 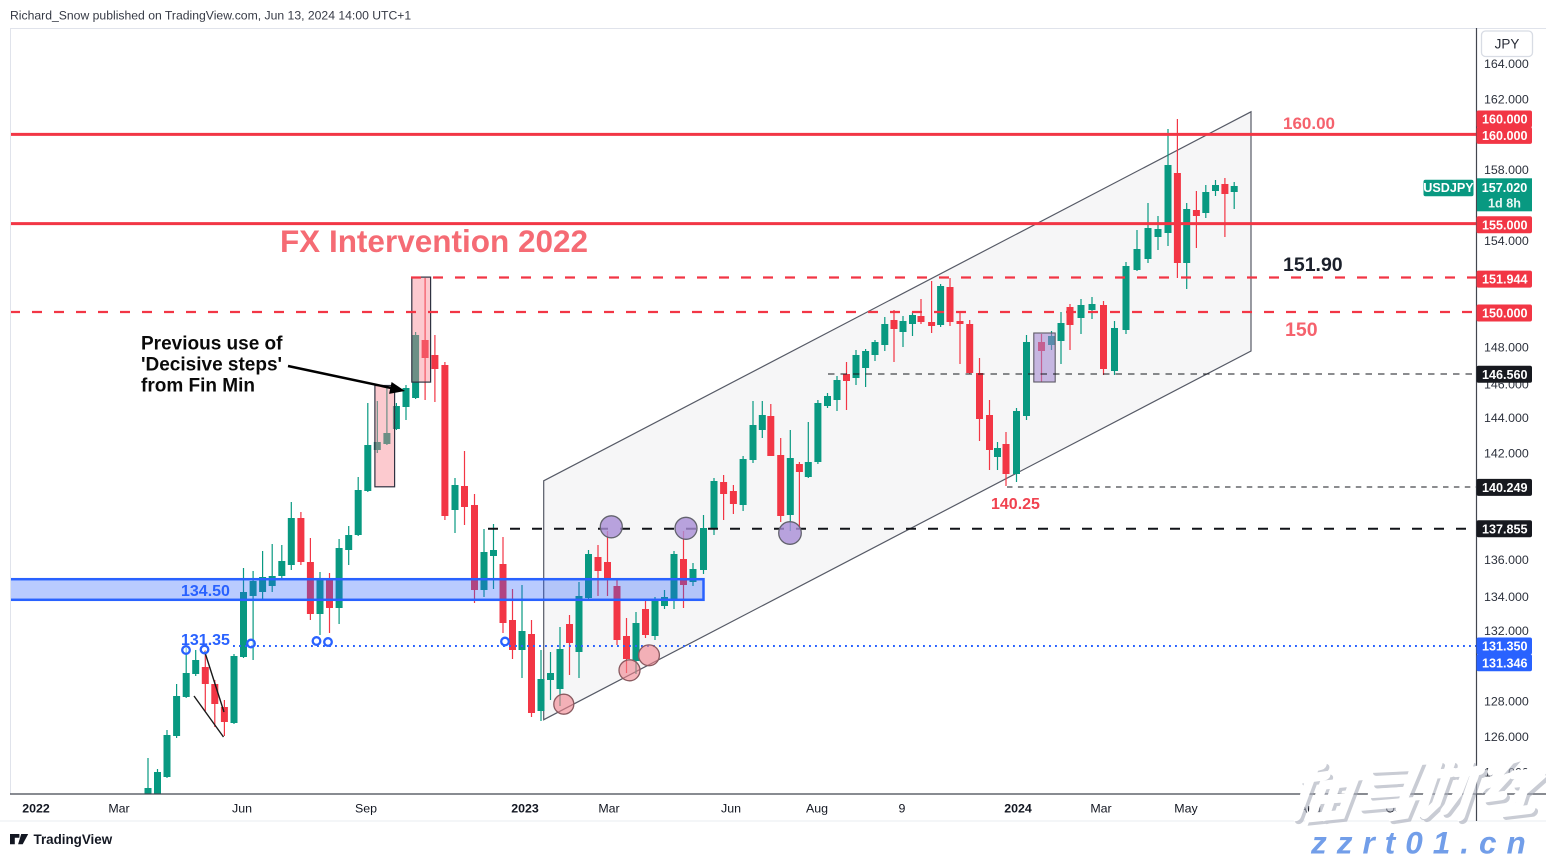 What do you see at coordinates (366, 809) in the screenshot?
I see `svg-text: Sep` at bounding box center [366, 809].